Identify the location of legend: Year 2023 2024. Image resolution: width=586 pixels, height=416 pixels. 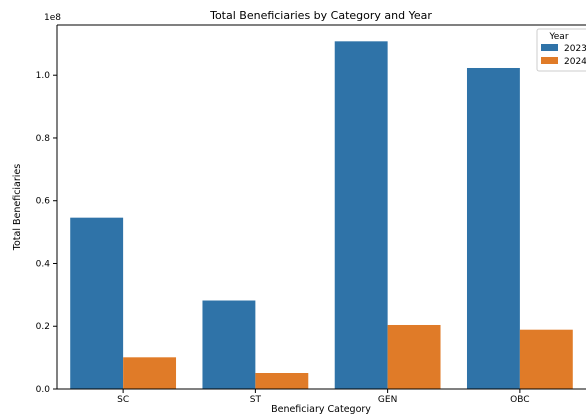
(561, 50).